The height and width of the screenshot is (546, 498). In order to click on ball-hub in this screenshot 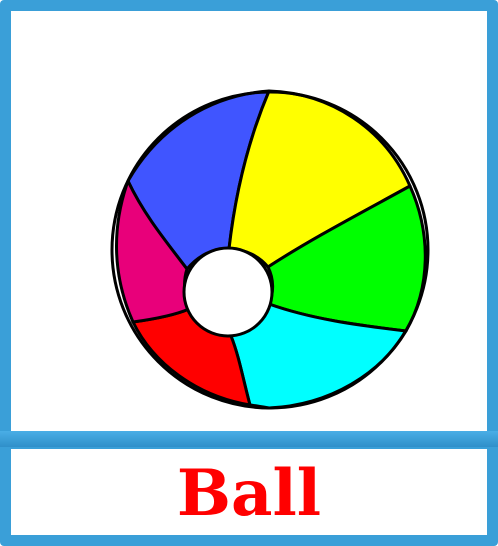, I will do `click(228, 292)`.